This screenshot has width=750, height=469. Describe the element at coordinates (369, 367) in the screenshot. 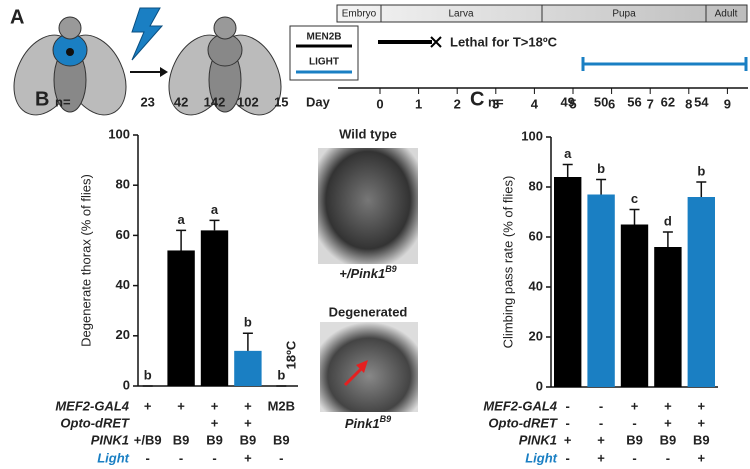

I see `photo-degenerated` at that location.